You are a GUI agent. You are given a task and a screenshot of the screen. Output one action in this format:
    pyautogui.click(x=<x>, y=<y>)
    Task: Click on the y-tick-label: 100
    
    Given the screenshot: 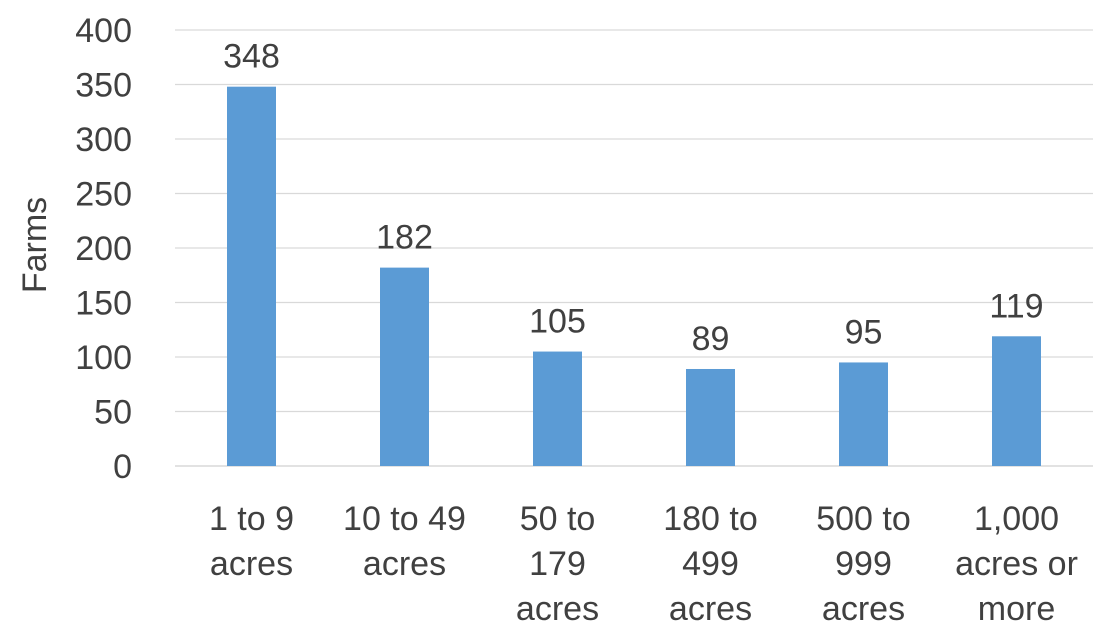 What is the action you would take?
    pyautogui.click(x=103, y=358)
    